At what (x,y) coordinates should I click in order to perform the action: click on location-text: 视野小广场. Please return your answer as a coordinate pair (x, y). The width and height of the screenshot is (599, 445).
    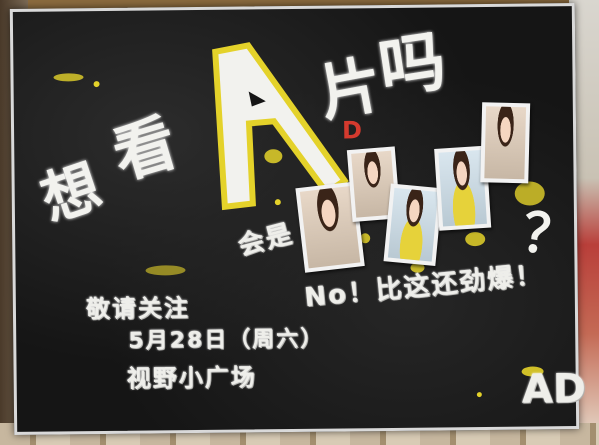
    Looking at the image, I should click on (191, 378).